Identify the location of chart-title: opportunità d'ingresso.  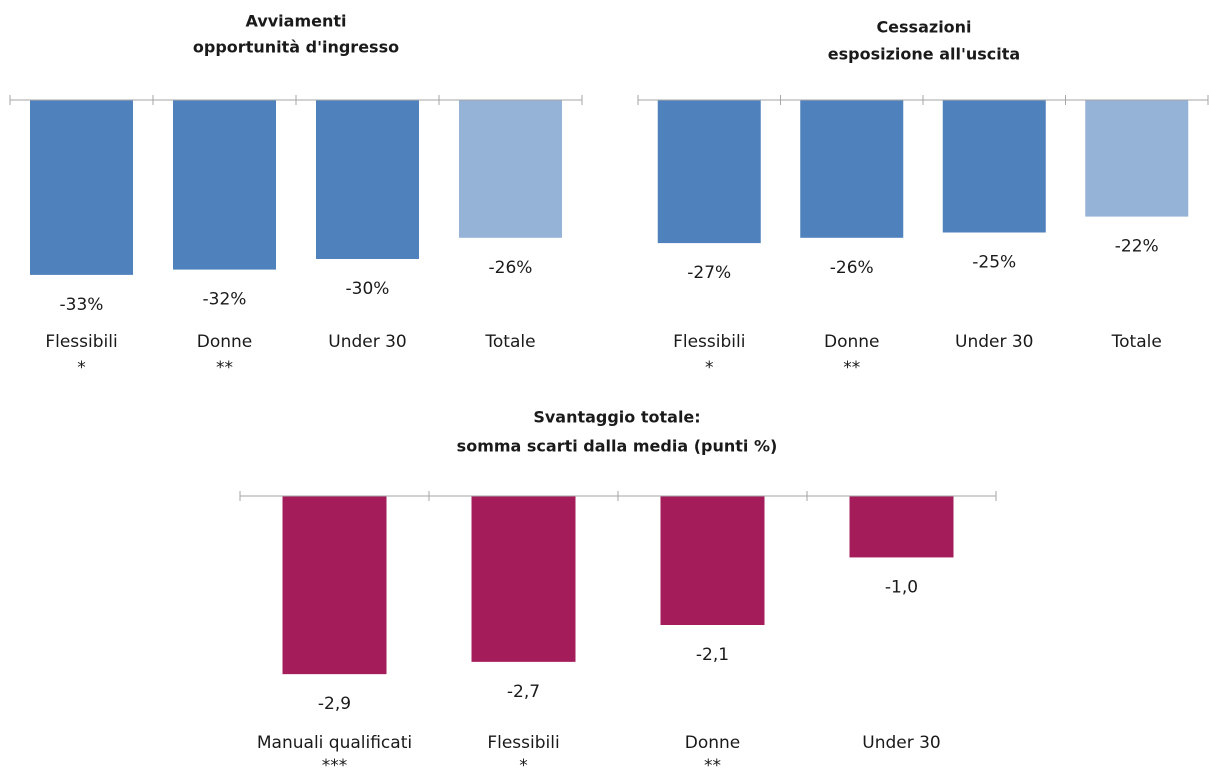
(296, 47).